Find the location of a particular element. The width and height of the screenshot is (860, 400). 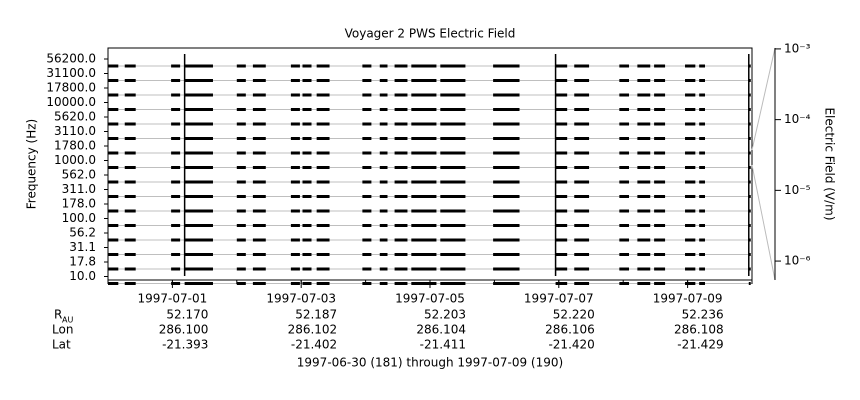

connector is located at coordinates (763, 99).